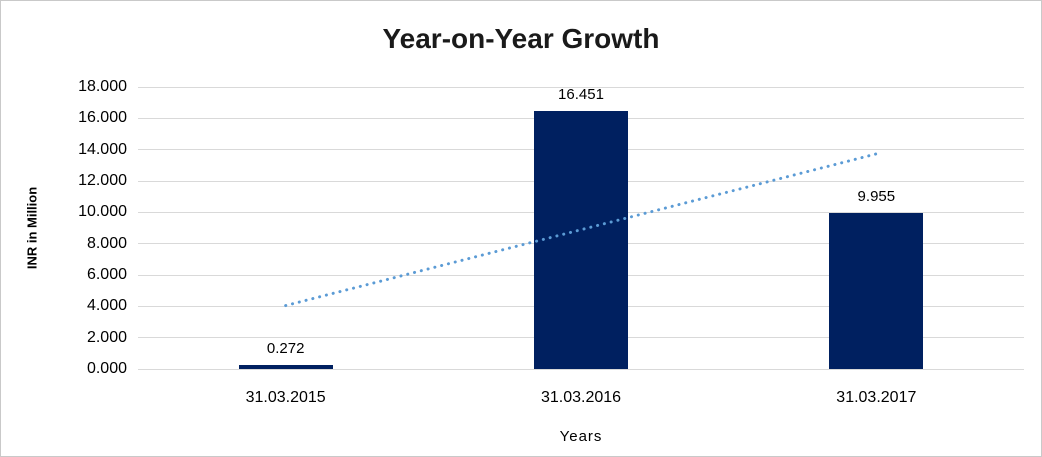 The width and height of the screenshot is (1042, 457). Describe the element at coordinates (581, 95) in the screenshot. I see `bar-value-label: 16.451` at that location.